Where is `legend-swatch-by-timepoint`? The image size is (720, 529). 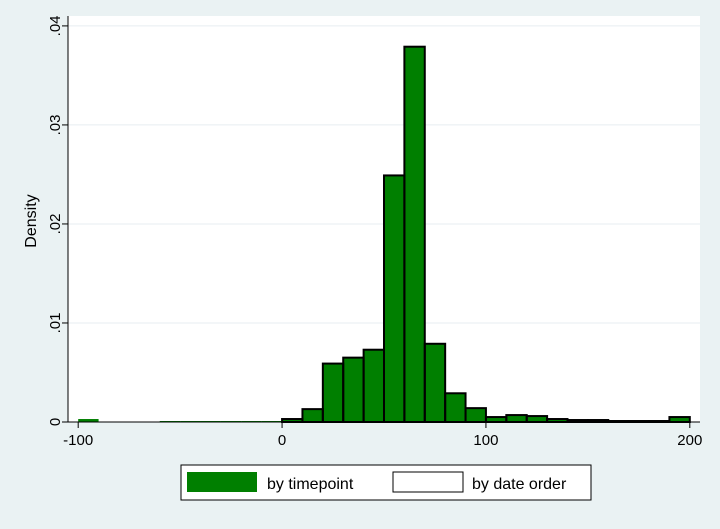
legend-swatch-by-timepoint is located at coordinates (222, 482).